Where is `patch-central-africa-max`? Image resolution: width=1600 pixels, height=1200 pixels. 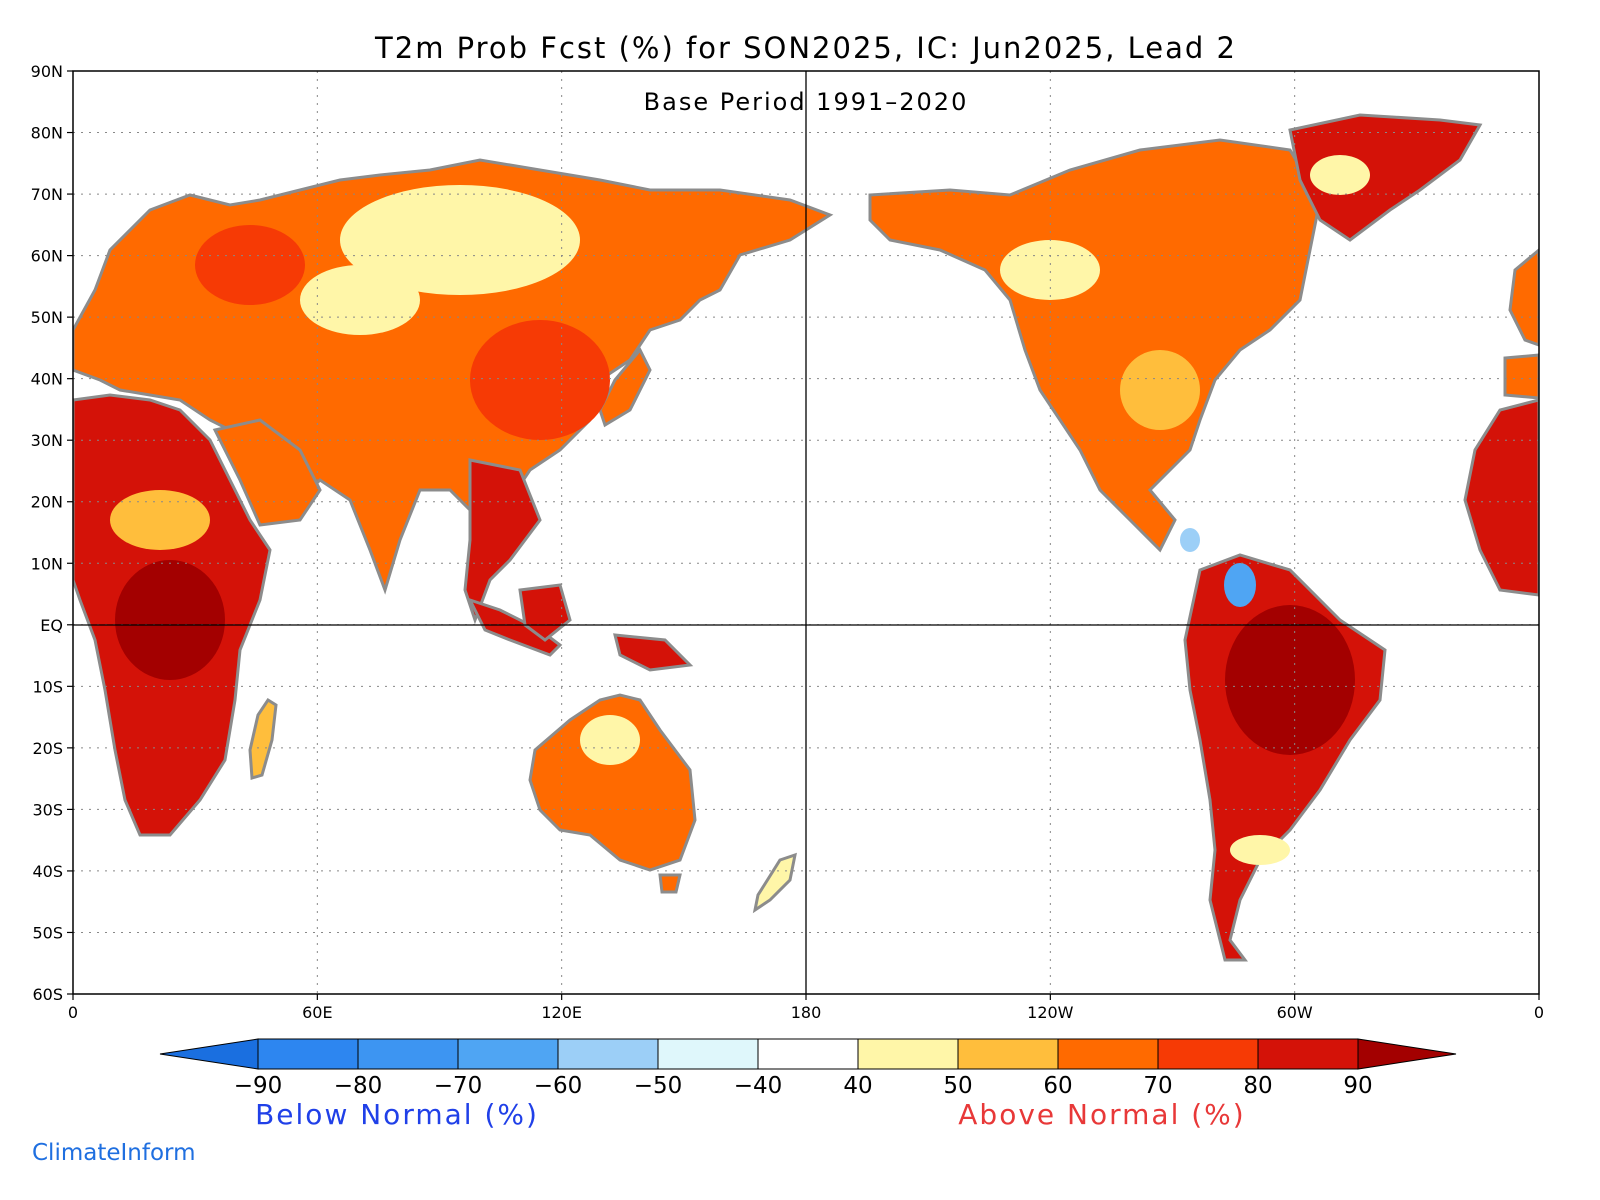 patch-central-africa-max is located at coordinates (170, 620).